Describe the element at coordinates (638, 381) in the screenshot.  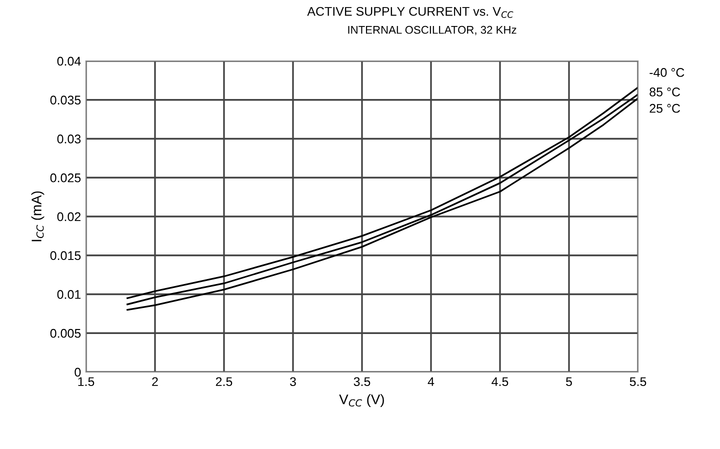
I see `x-tick-label: 5.5` at that location.